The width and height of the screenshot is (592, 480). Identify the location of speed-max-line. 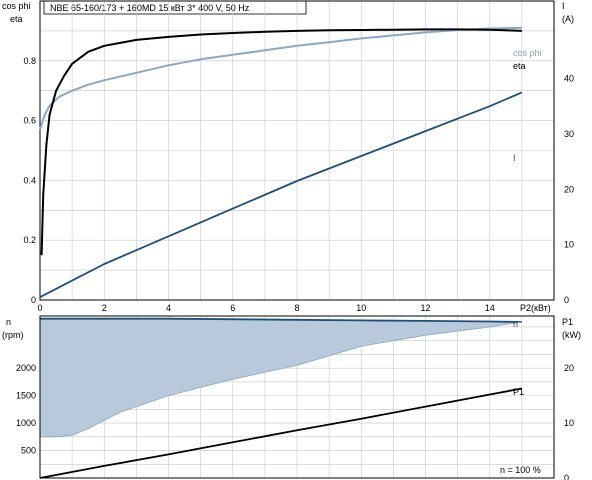
(281, 320).